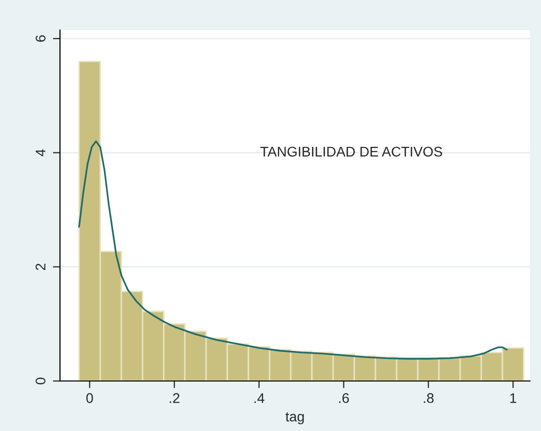 Image resolution: width=541 pixels, height=431 pixels. I want to click on y-tick-label: 4, so click(41, 152).